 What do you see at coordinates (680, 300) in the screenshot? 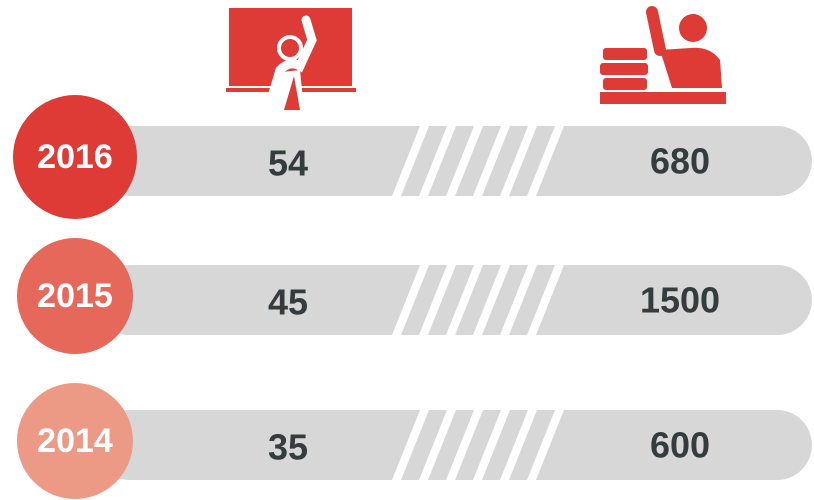
I see `students-value: 1500` at bounding box center [680, 300].